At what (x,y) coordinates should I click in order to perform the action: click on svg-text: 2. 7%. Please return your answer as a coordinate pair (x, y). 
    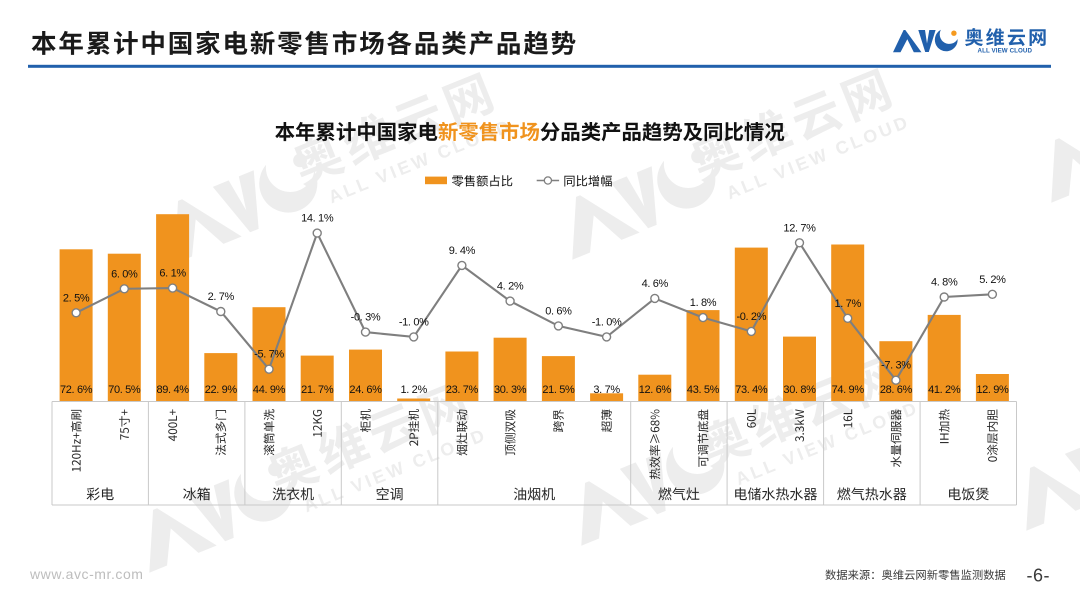
    Looking at the image, I should click on (221, 297).